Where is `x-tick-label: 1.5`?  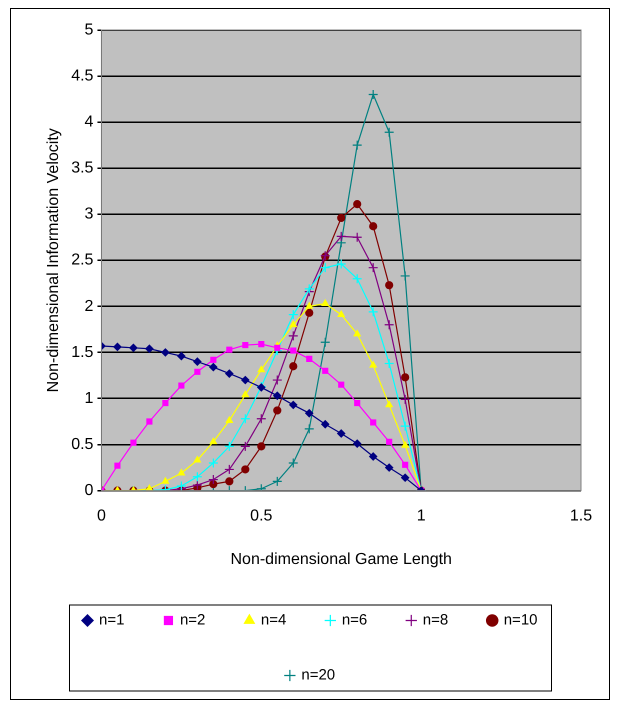
x-tick-label: 1.5 is located at coordinates (581, 516).